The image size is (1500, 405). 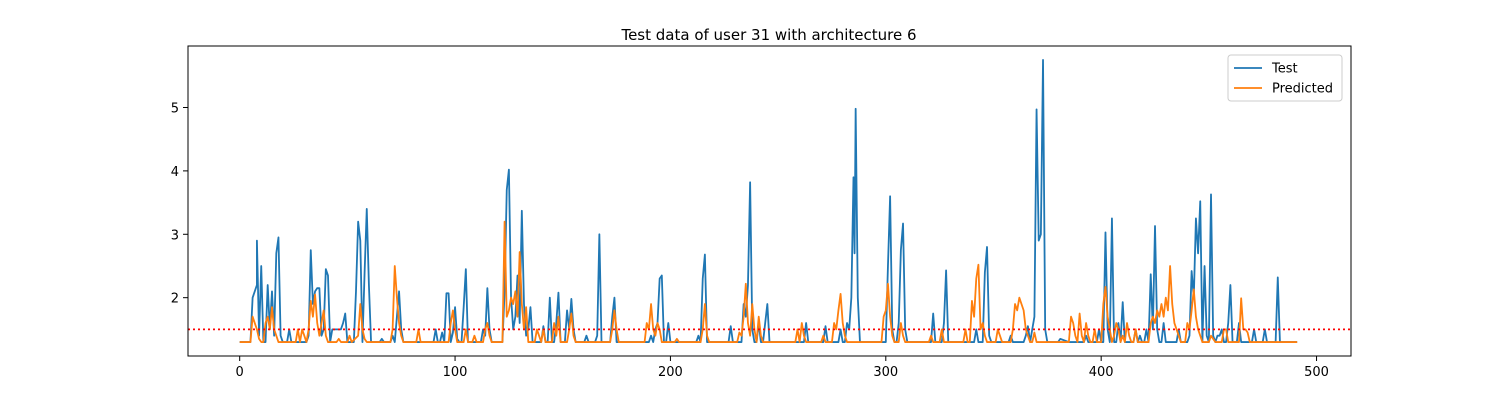 What do you see at coordinates (175, 235) in the screenshot?
I see `y-tick-label: 3` at bounding box center [175, 235].